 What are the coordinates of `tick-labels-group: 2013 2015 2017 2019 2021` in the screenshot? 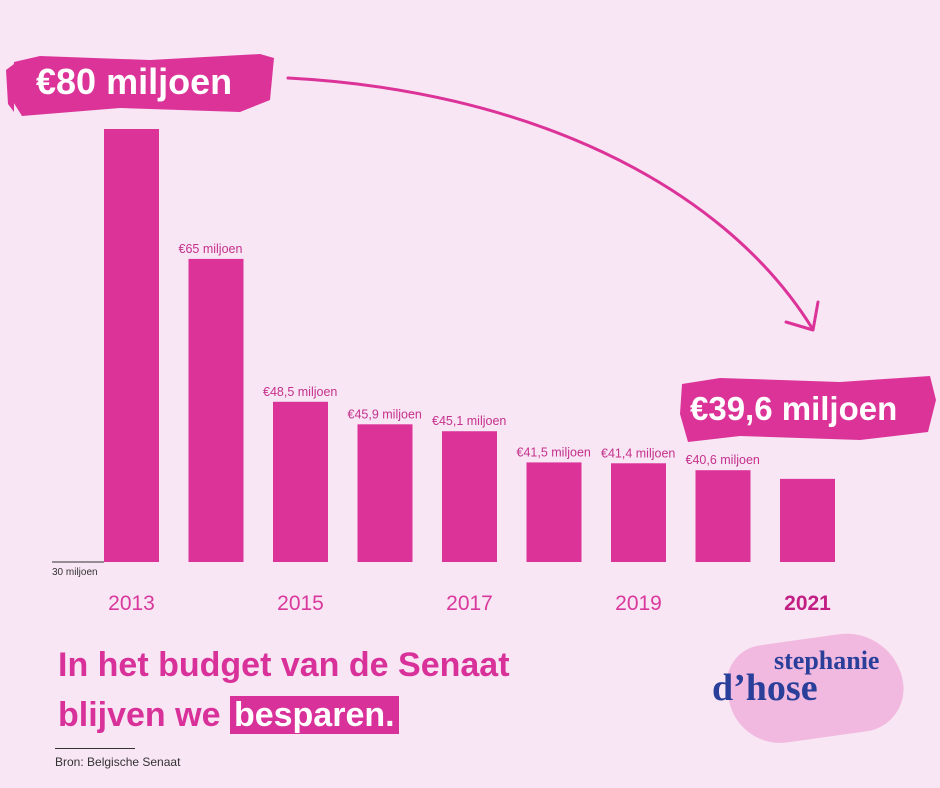 It's located at (469, 603).